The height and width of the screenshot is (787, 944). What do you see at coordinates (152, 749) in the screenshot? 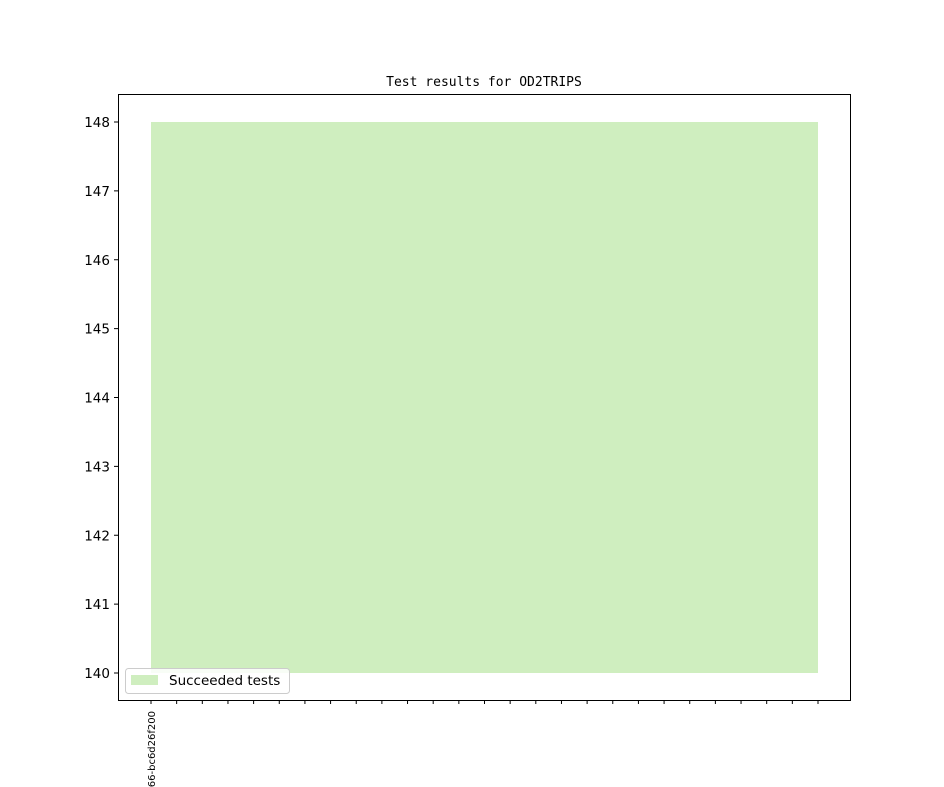
I see `x-tick-label: 66-bc6d26f200` at bounding box center [152, 749].